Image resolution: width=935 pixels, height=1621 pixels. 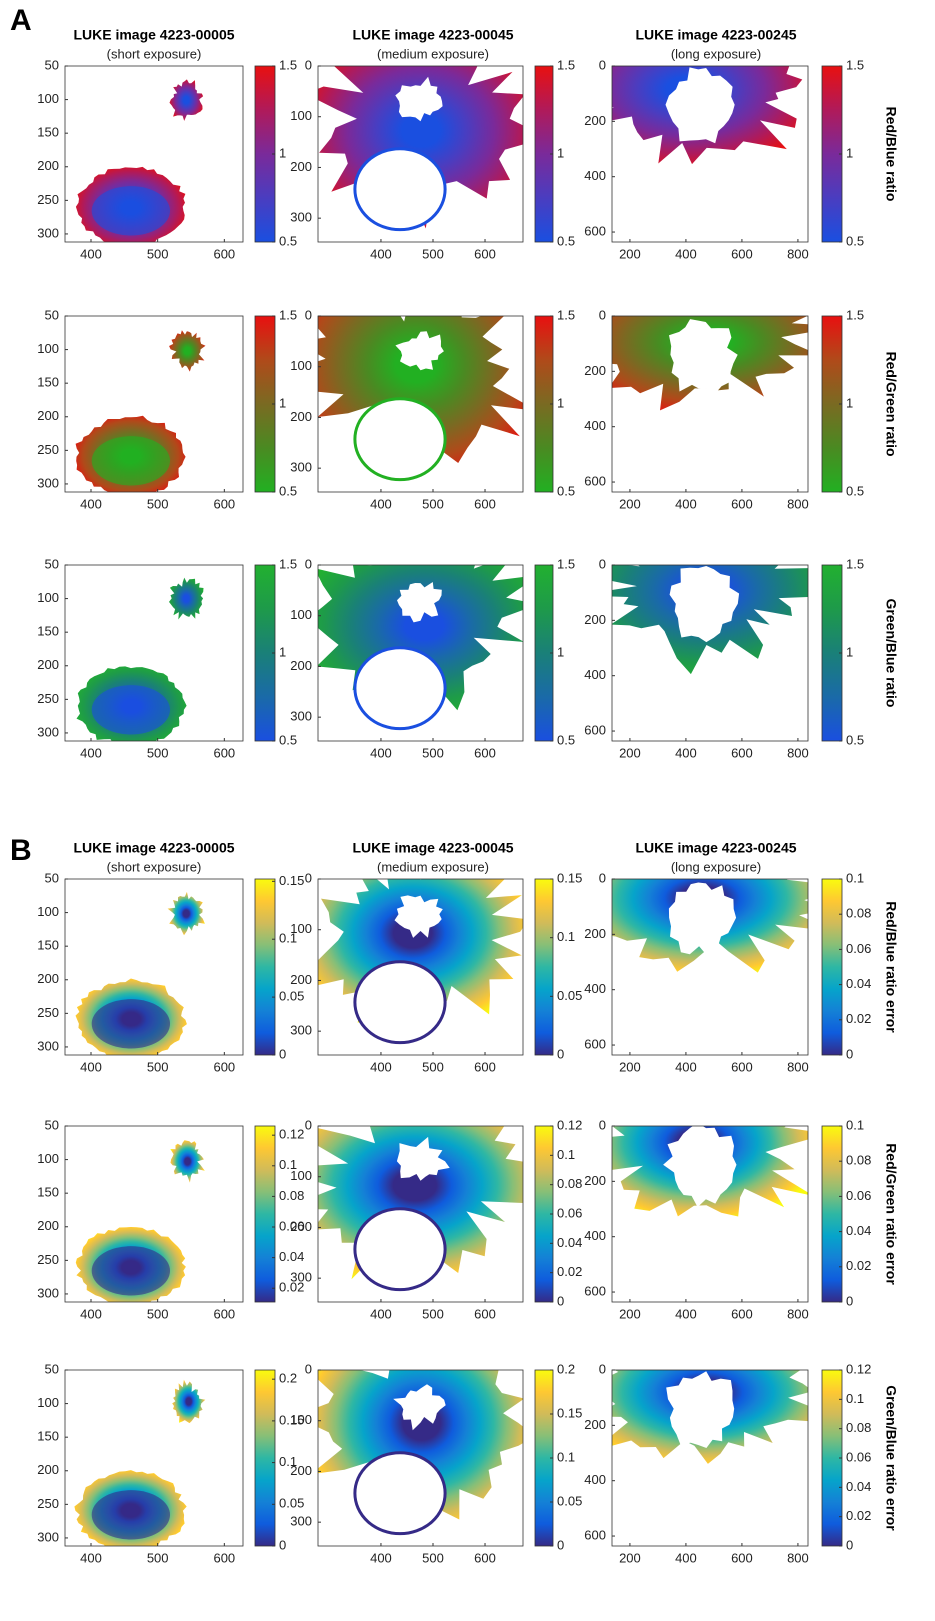 I want to click on colorbar-tick-label: 0.08, so click(x=858, y=1427).